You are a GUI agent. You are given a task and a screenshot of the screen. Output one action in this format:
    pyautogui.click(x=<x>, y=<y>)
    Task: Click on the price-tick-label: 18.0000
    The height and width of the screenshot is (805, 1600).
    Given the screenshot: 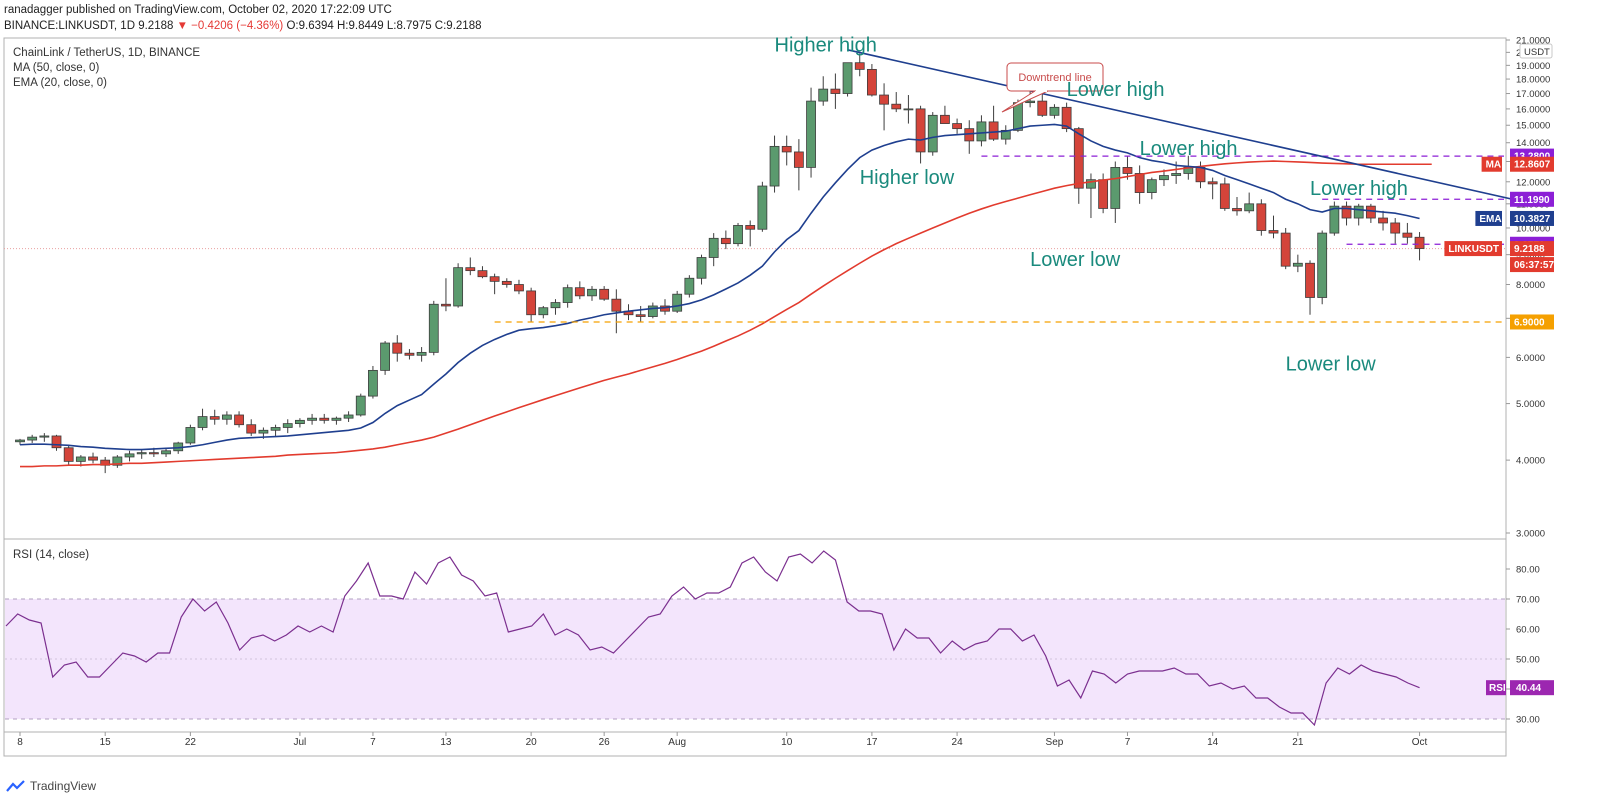 What is the action you would take?
    pyautogui.click(x=1533, y=80)
    